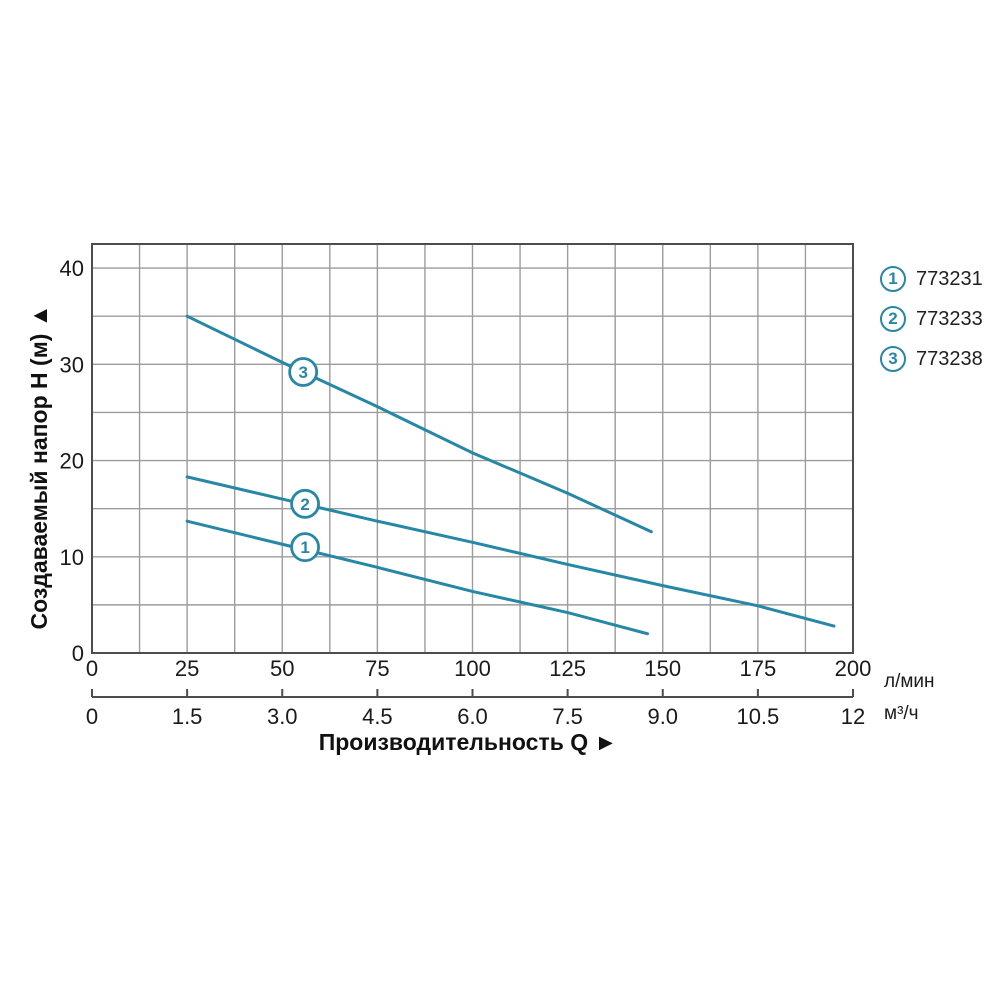 The image size is (1000, 1000). I want to click on x-tick-label: 50, so click(282, 668).